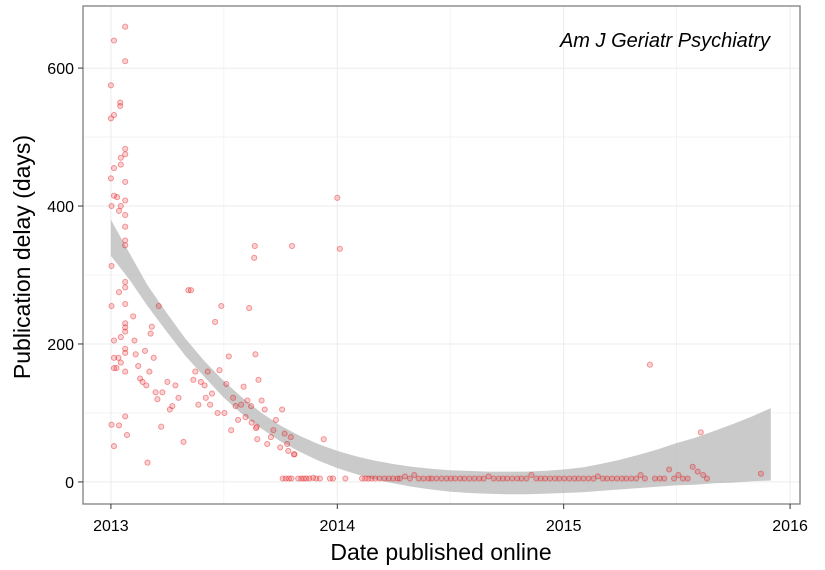 The width and height of the screenshot is (825, 570). I want to click on y-tick-labels: 0 200 400 600, so click(60, 276).